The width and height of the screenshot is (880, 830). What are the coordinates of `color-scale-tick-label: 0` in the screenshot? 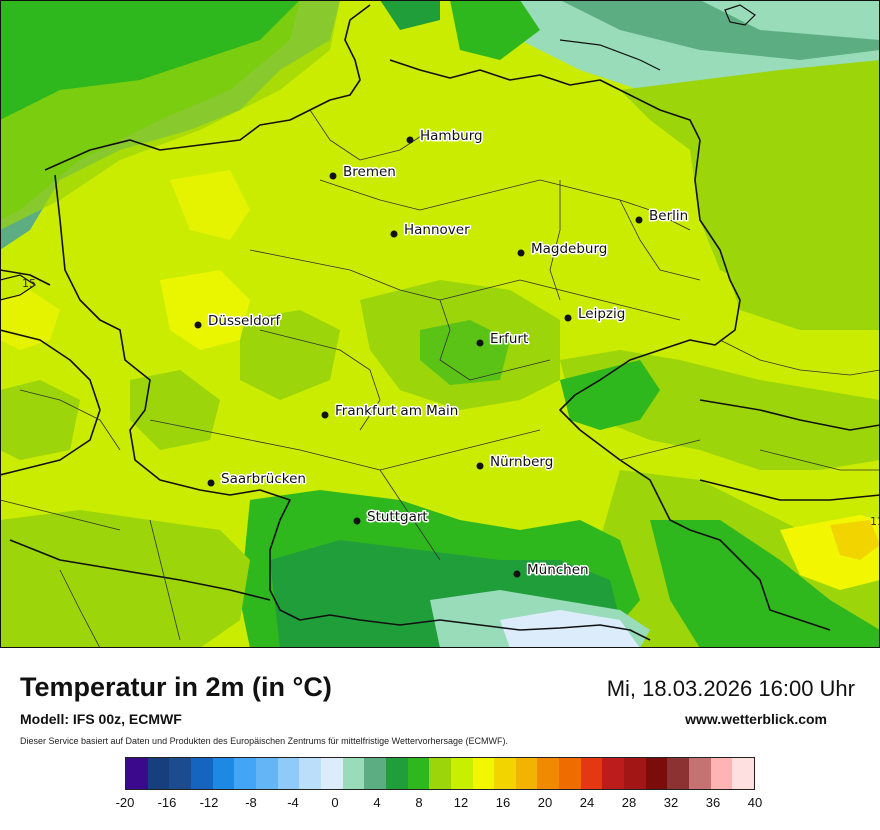 It's located at (335, 802).